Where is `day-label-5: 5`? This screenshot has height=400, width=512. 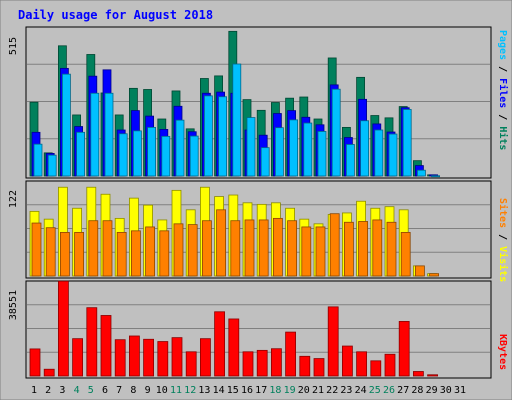 day-label-5: 5 is located at coordinates (91, 390).